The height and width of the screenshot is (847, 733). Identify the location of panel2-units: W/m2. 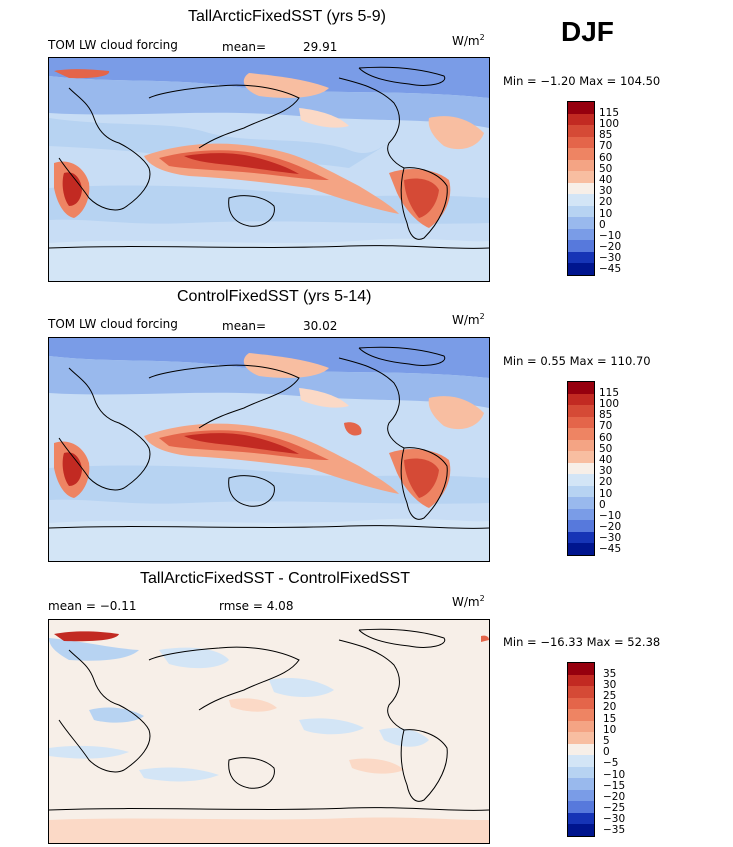
(468, 319).